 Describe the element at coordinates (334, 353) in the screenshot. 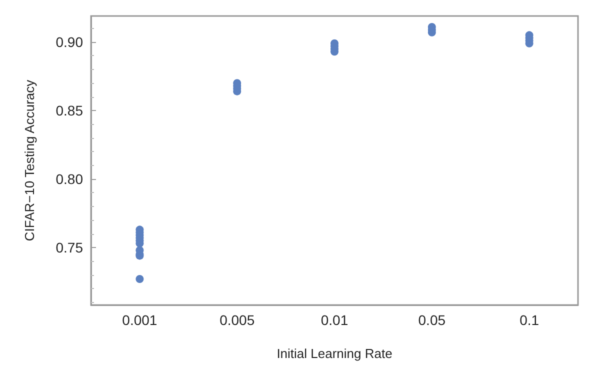

I see `x-axis-title: Initial Learning Rate` at that location.